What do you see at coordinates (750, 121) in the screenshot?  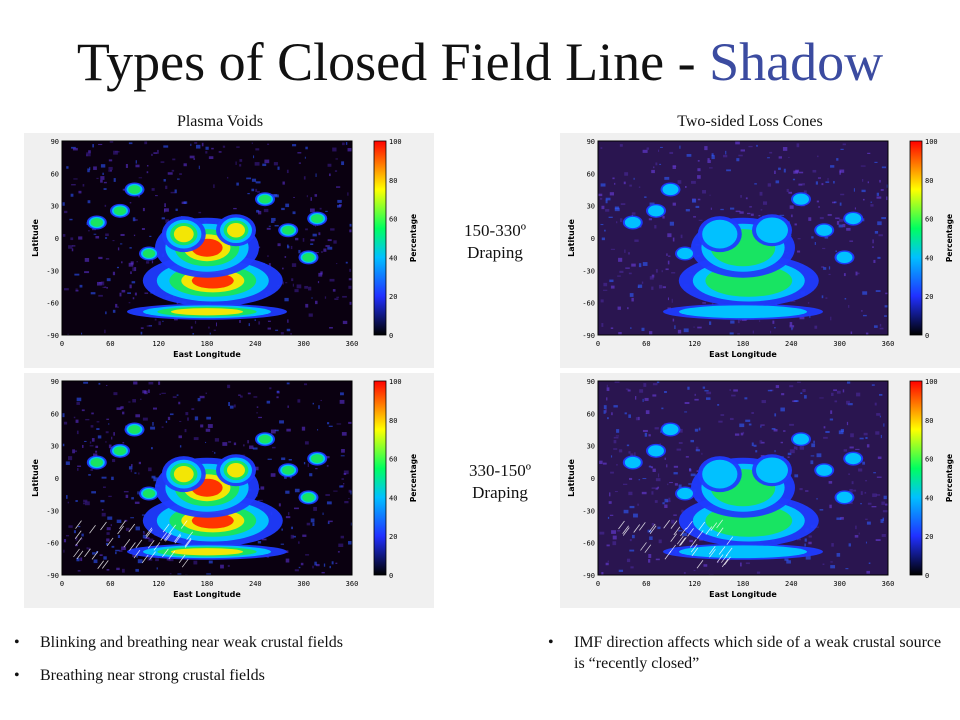 I see `column-label-loss-cones: Two-sided Loss Cones` at bounding box center [750, 121].